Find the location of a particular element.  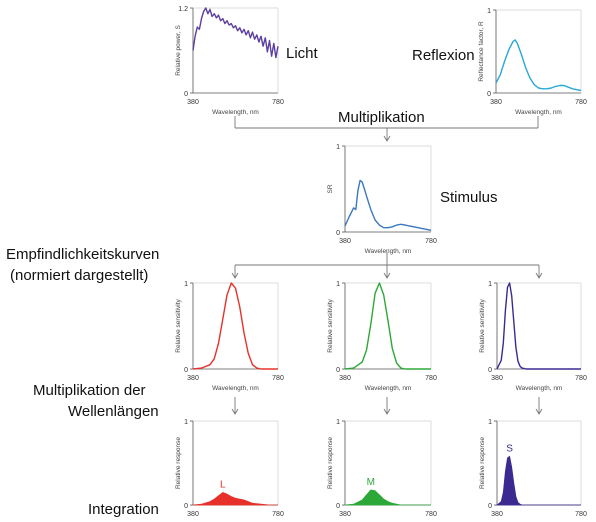

arrow-to-resp-L is located at coordinates (235, 411).